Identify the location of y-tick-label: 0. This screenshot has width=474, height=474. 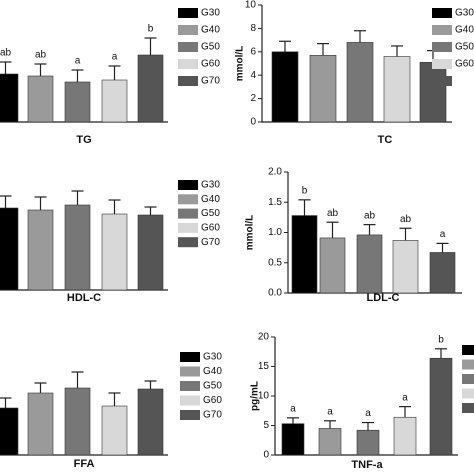
(266, 455).